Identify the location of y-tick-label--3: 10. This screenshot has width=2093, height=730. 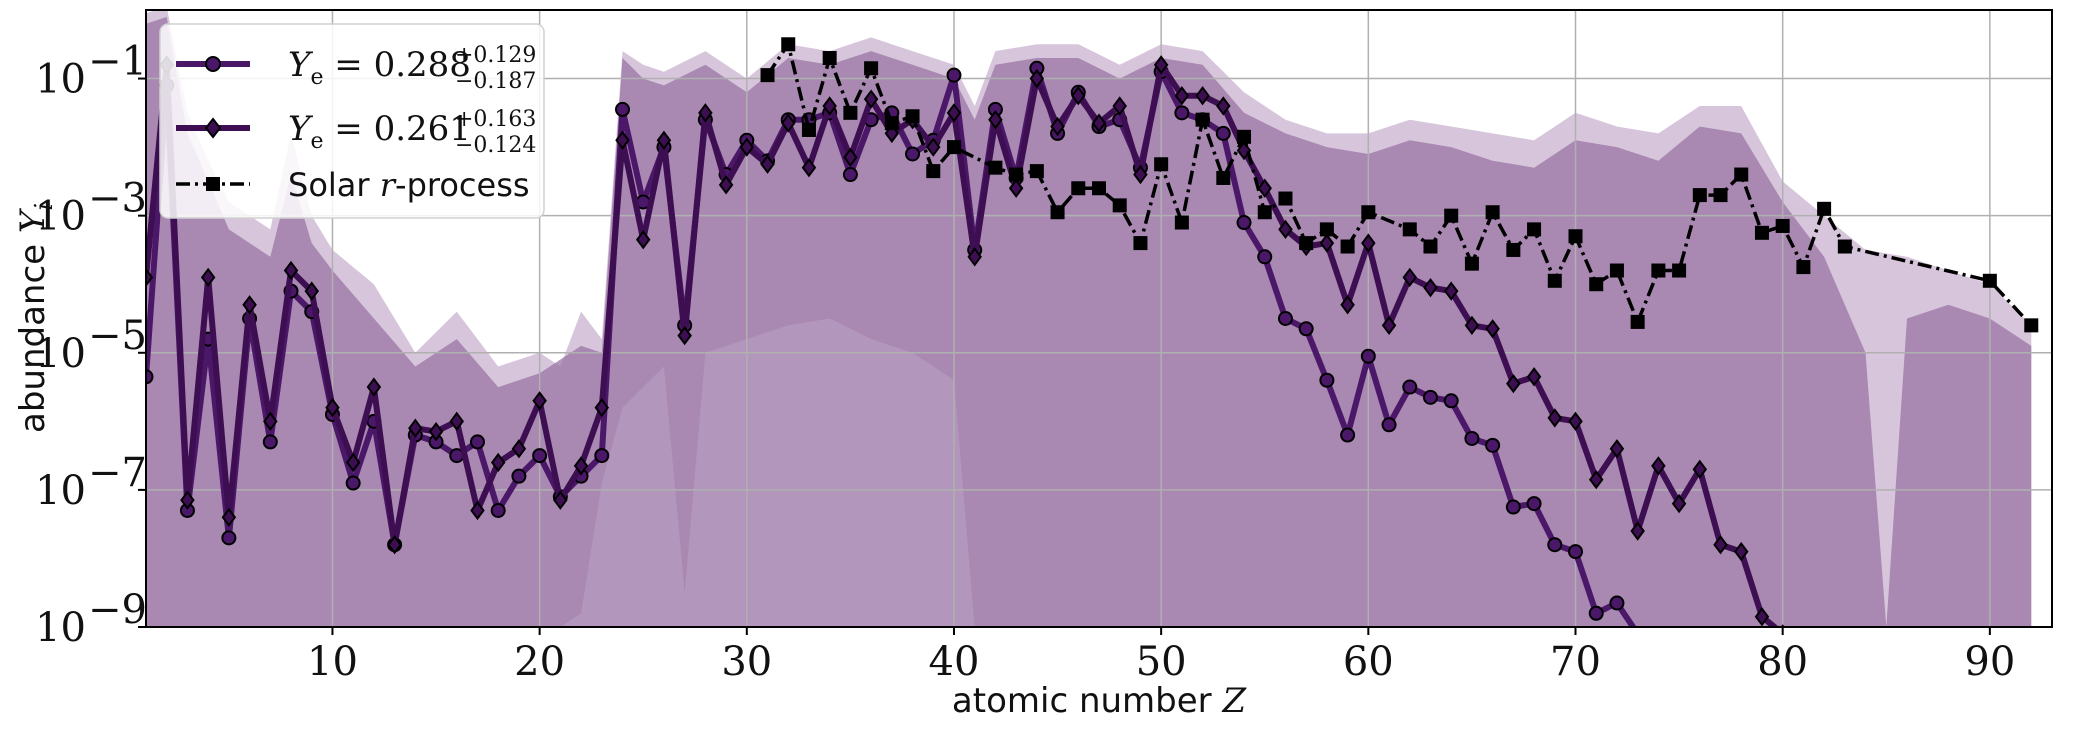
(60, 217).